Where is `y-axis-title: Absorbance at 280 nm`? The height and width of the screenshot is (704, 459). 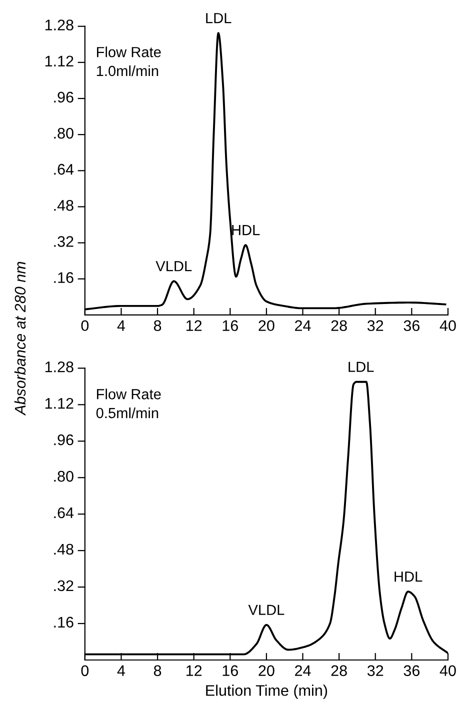 y-axis-title: Absorbance at 280 nm is located at coordinates (20, 339).